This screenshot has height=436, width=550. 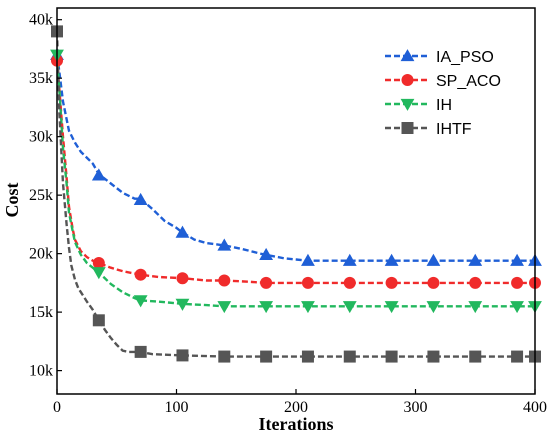 What do you see at coordinates (416, 407) in the screenshot?
I see `x-tick-label: 300` at bounding box center [416, 407].